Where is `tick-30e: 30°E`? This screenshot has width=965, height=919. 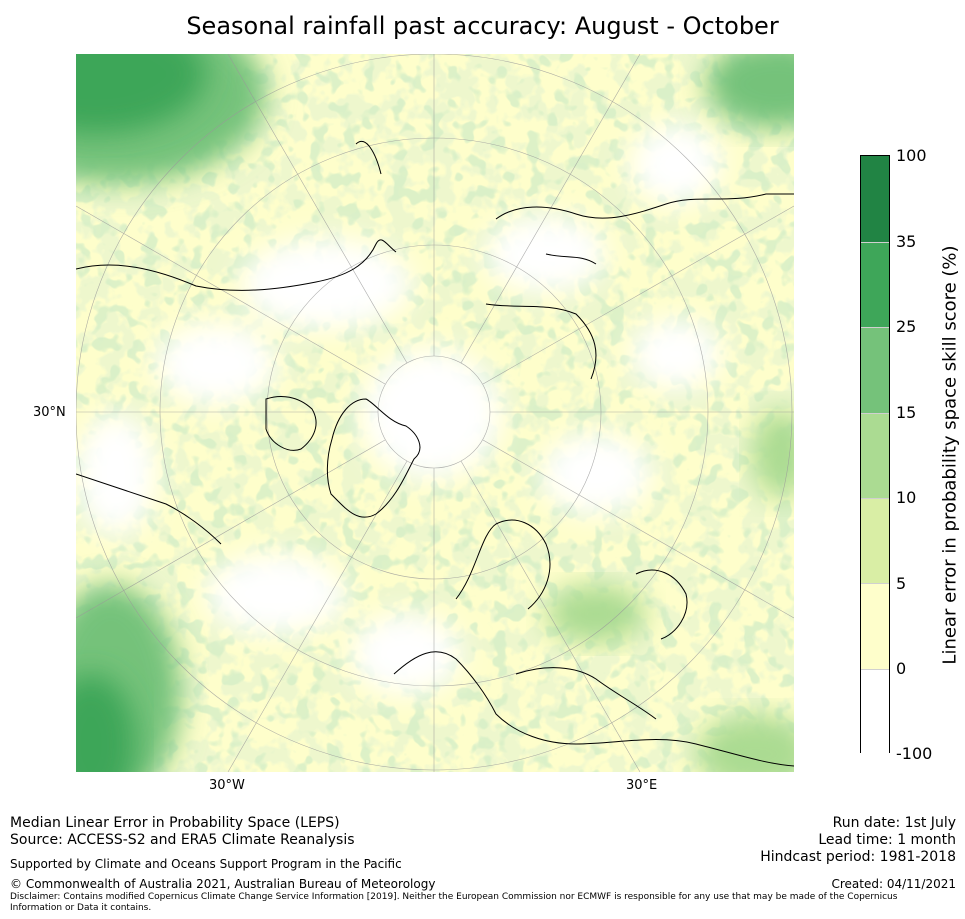
tick-30e: 30°E is located at coordinates (642, 785).